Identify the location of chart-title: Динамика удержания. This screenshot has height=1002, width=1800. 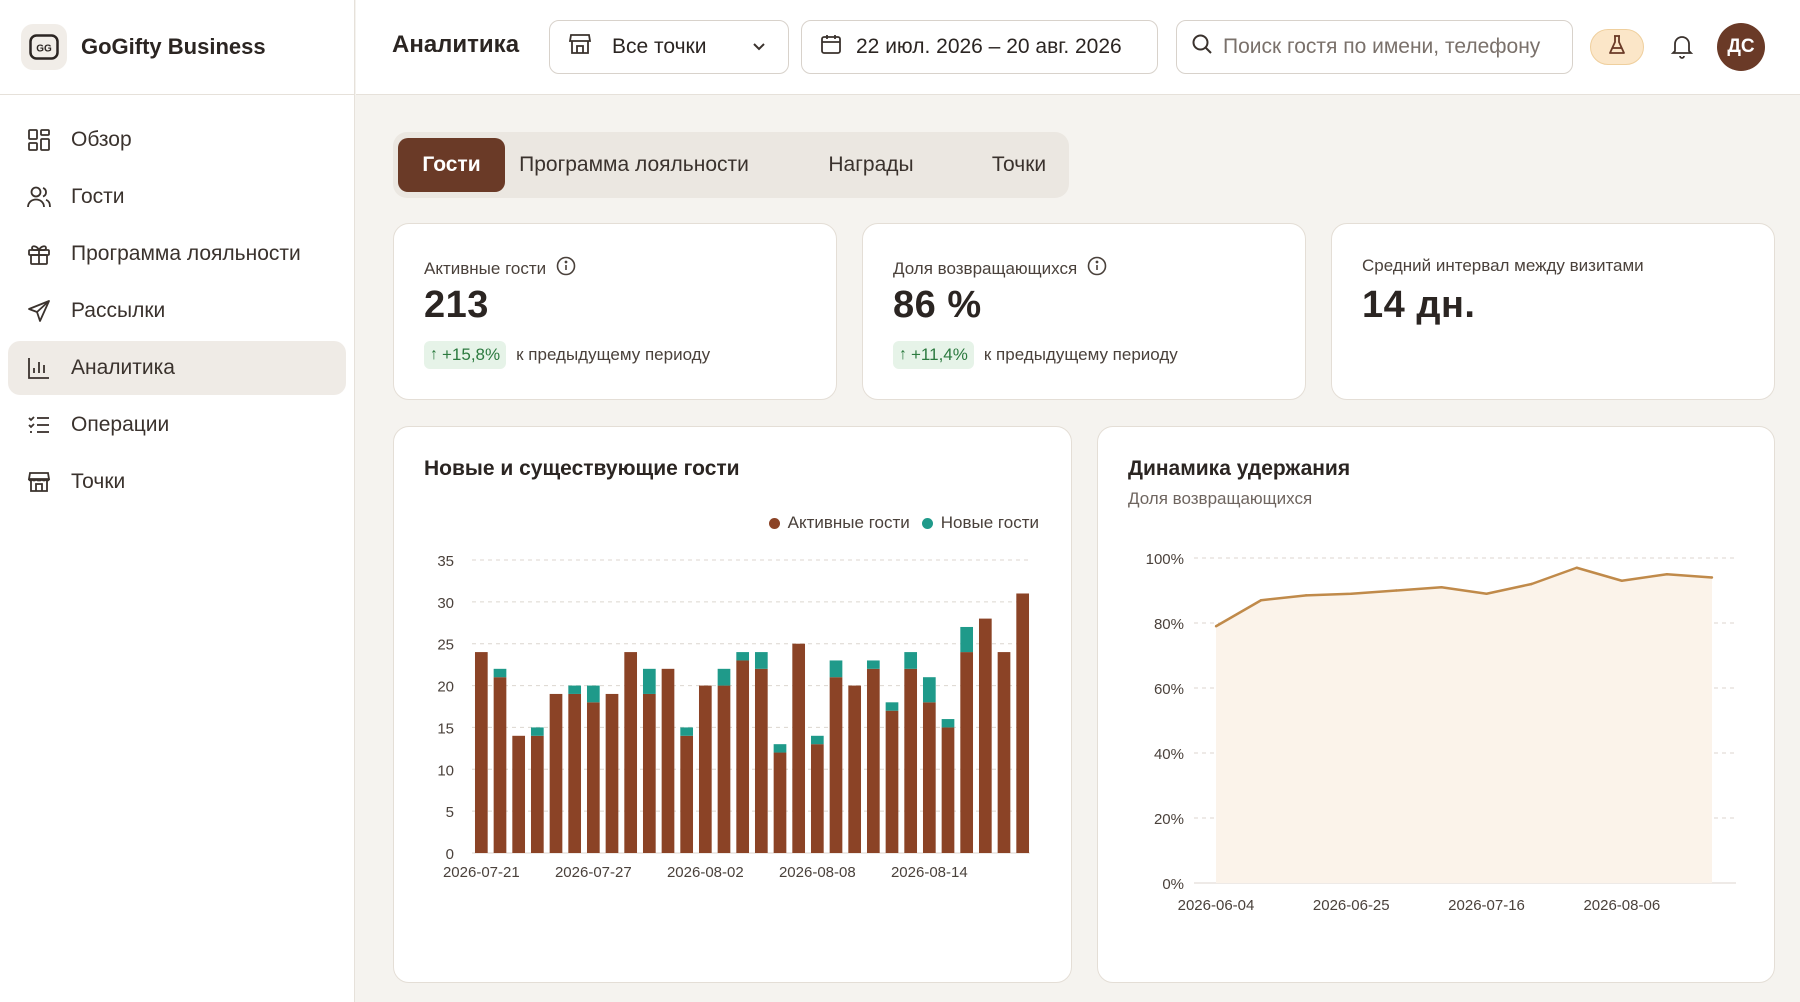
(1239, 468).